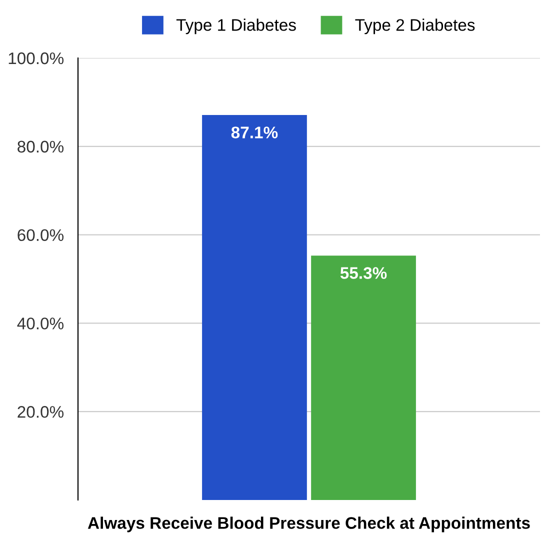 Image resolution: width=542 pixels, height=535 pixels. Describe the element at coordinates (254, 132) in the screenshot. I see `data-label: 87.1%` at that location.